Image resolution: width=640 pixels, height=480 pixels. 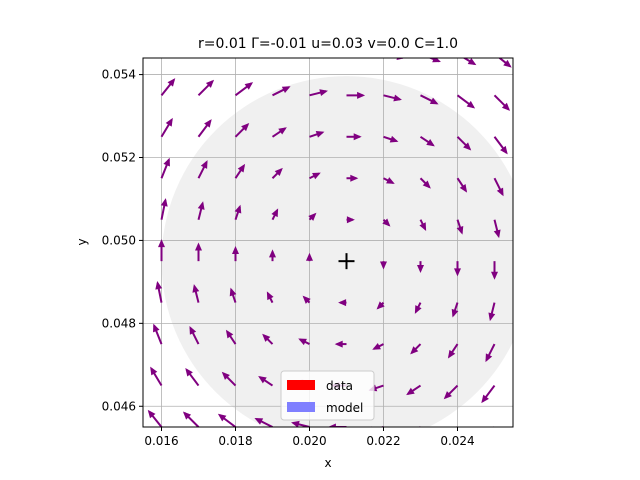 What do you see at coordinates (119, 158) in the screenshot?
I see `y-tick-label: 0.052` at bounding box center [119, 158].